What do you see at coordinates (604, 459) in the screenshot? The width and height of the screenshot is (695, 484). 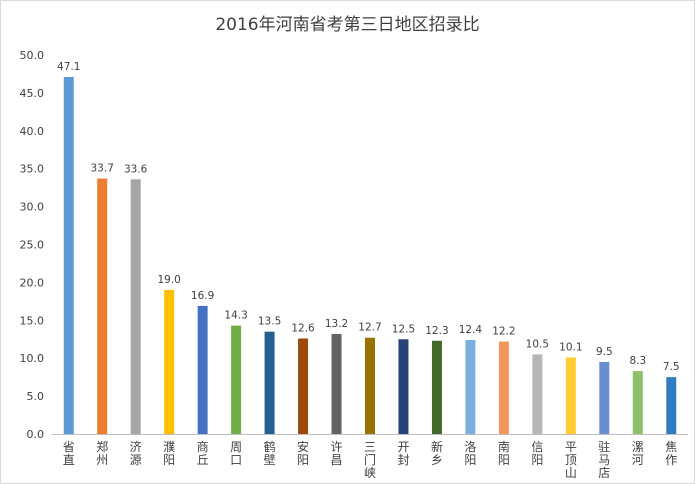 I see `x-category-label: 驻马店` at bounding box center [604, 459].